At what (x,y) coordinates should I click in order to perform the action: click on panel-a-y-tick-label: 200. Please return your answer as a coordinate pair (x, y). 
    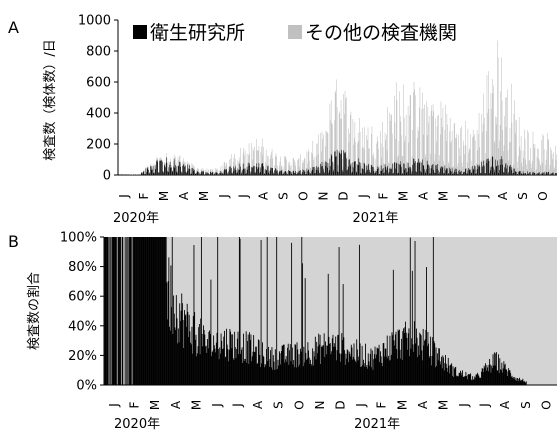
    Looking at the image, I should click on (98, 145).